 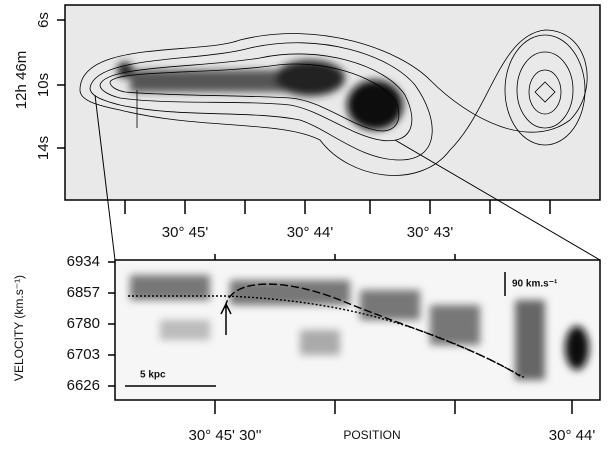 I want to click on pv-y-tick-label: 6780, so click(x=83, y=323).